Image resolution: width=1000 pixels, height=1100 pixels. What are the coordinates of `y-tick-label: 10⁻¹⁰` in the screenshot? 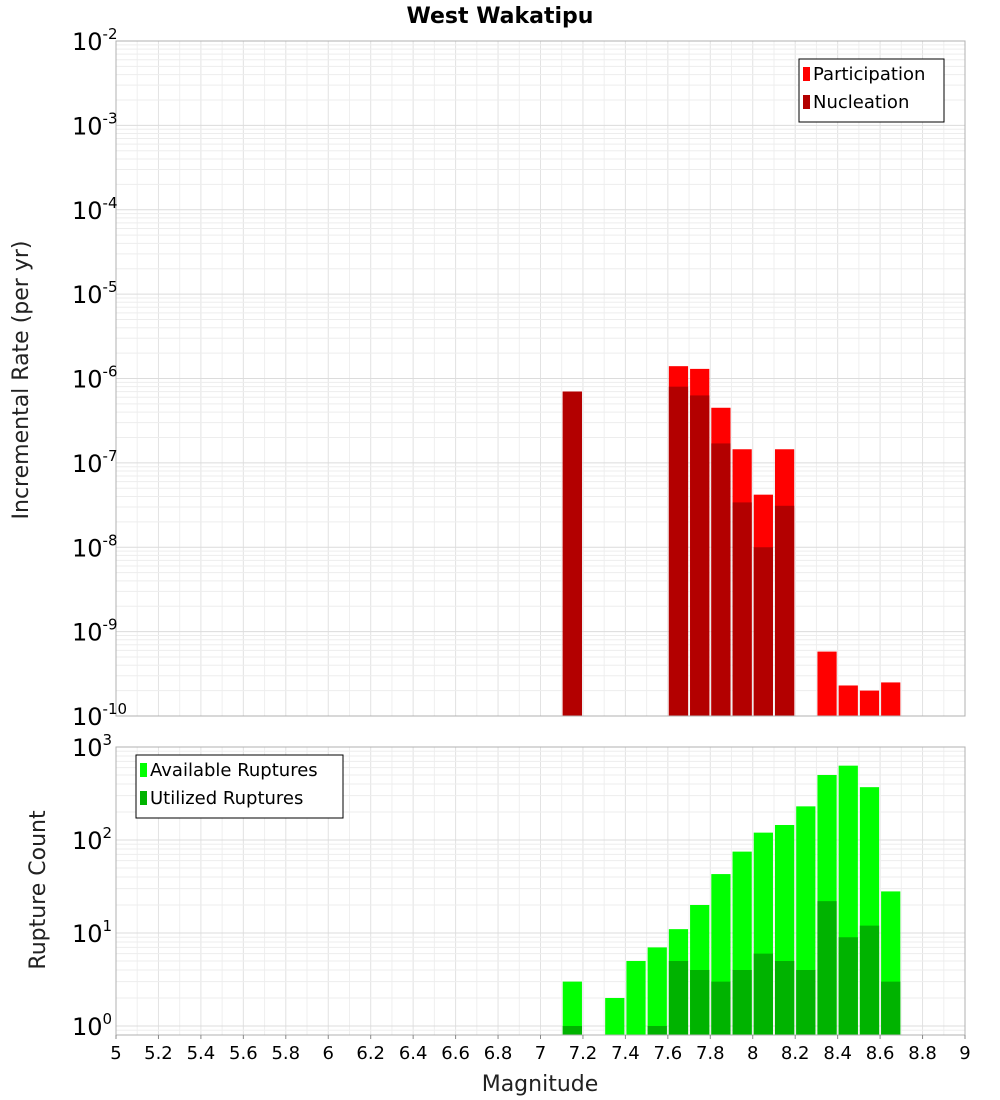 It's located at (99, 715).